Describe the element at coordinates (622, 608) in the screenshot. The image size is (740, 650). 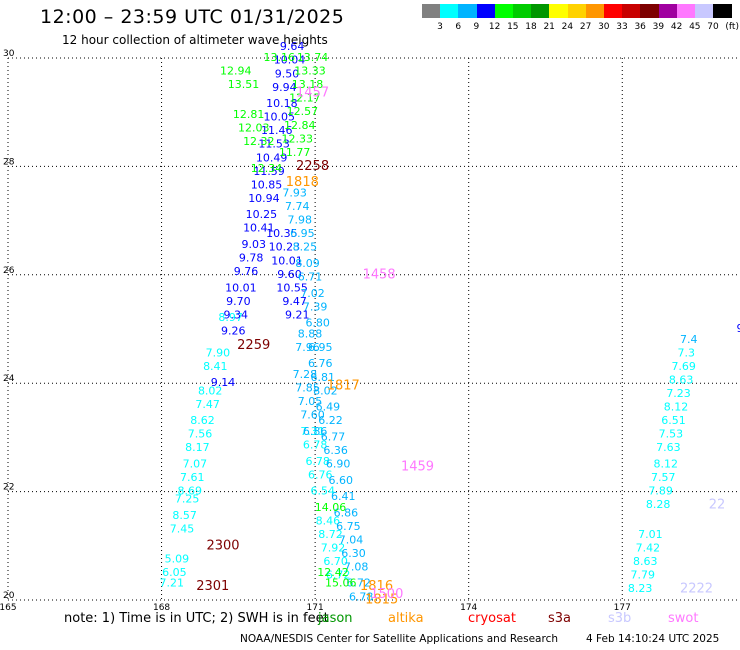
I see `x-tick-label: 177` at that location.